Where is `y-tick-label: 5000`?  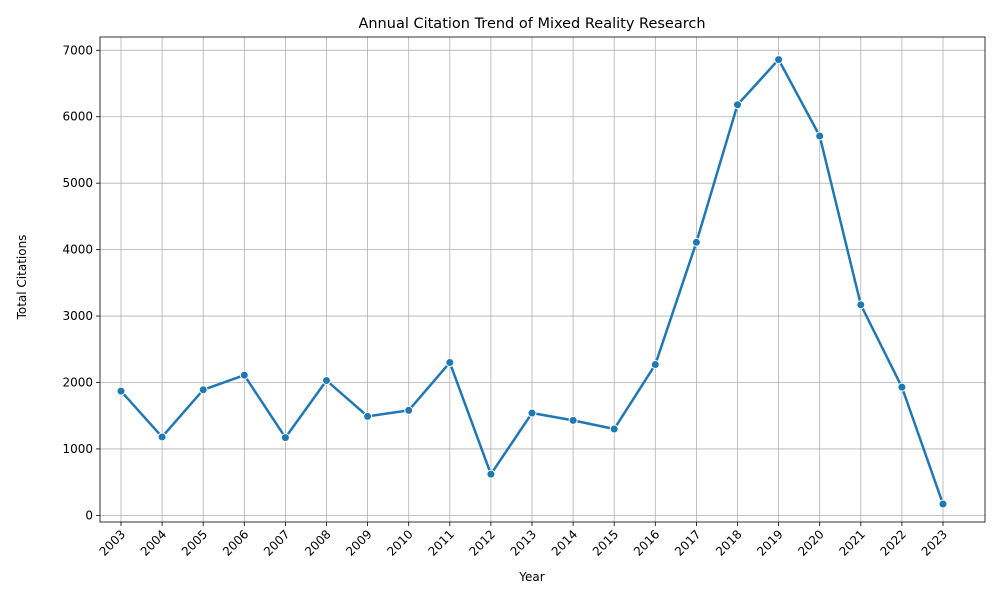 y-tick-label: 5000 is located at coordinates (77, 183).